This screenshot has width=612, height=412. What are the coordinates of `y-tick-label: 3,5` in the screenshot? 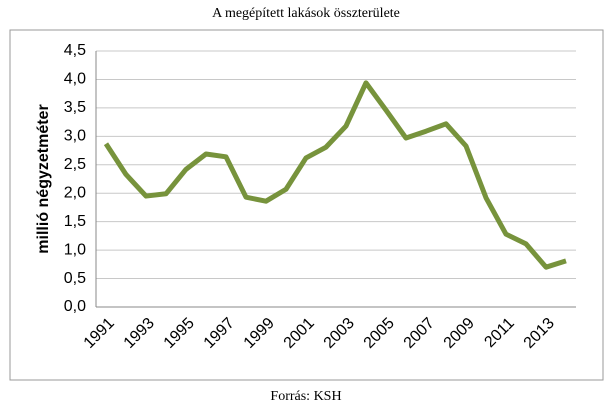 It's located at (75, 107).